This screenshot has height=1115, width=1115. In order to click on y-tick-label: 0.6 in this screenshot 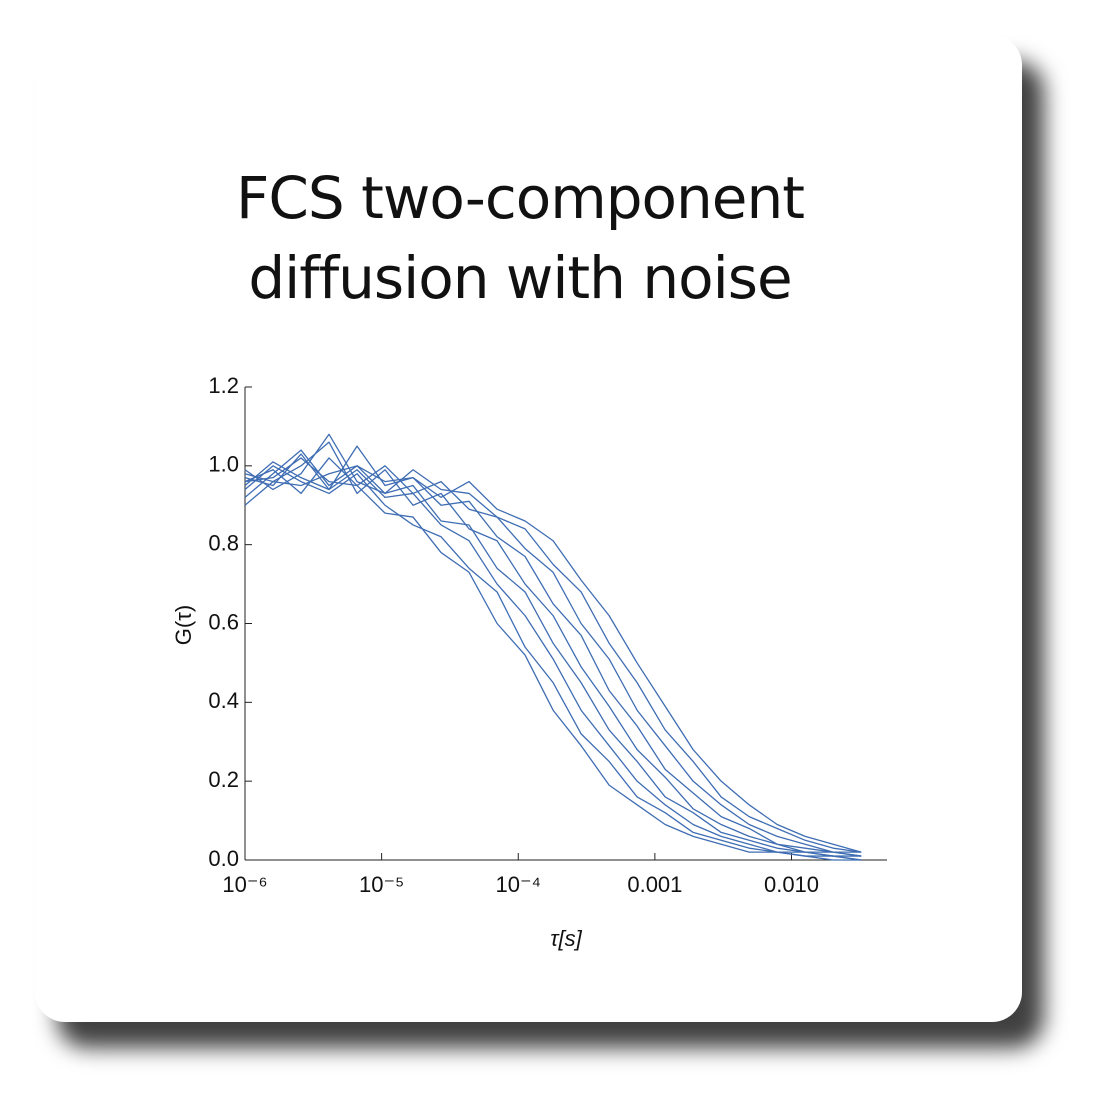, I will do `click(223, 621)`.